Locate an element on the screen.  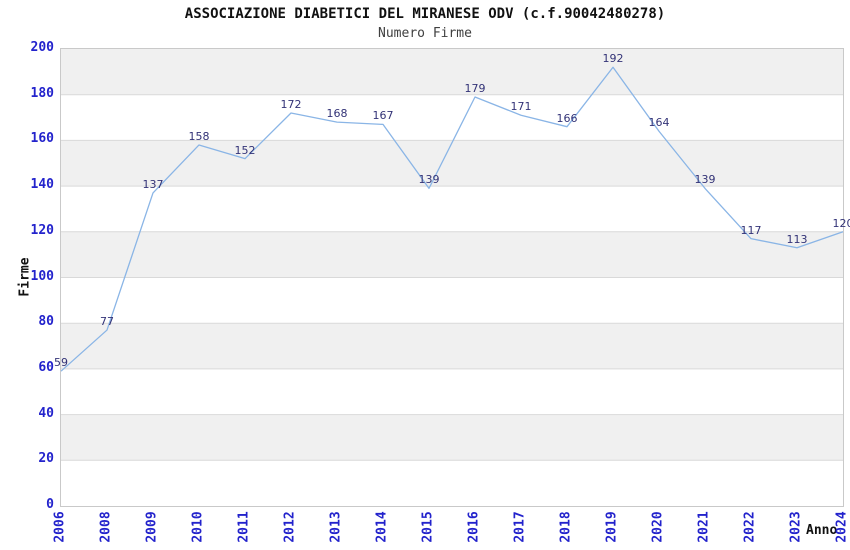
y-tick-label: 80 is located at coordinates (46, 322).